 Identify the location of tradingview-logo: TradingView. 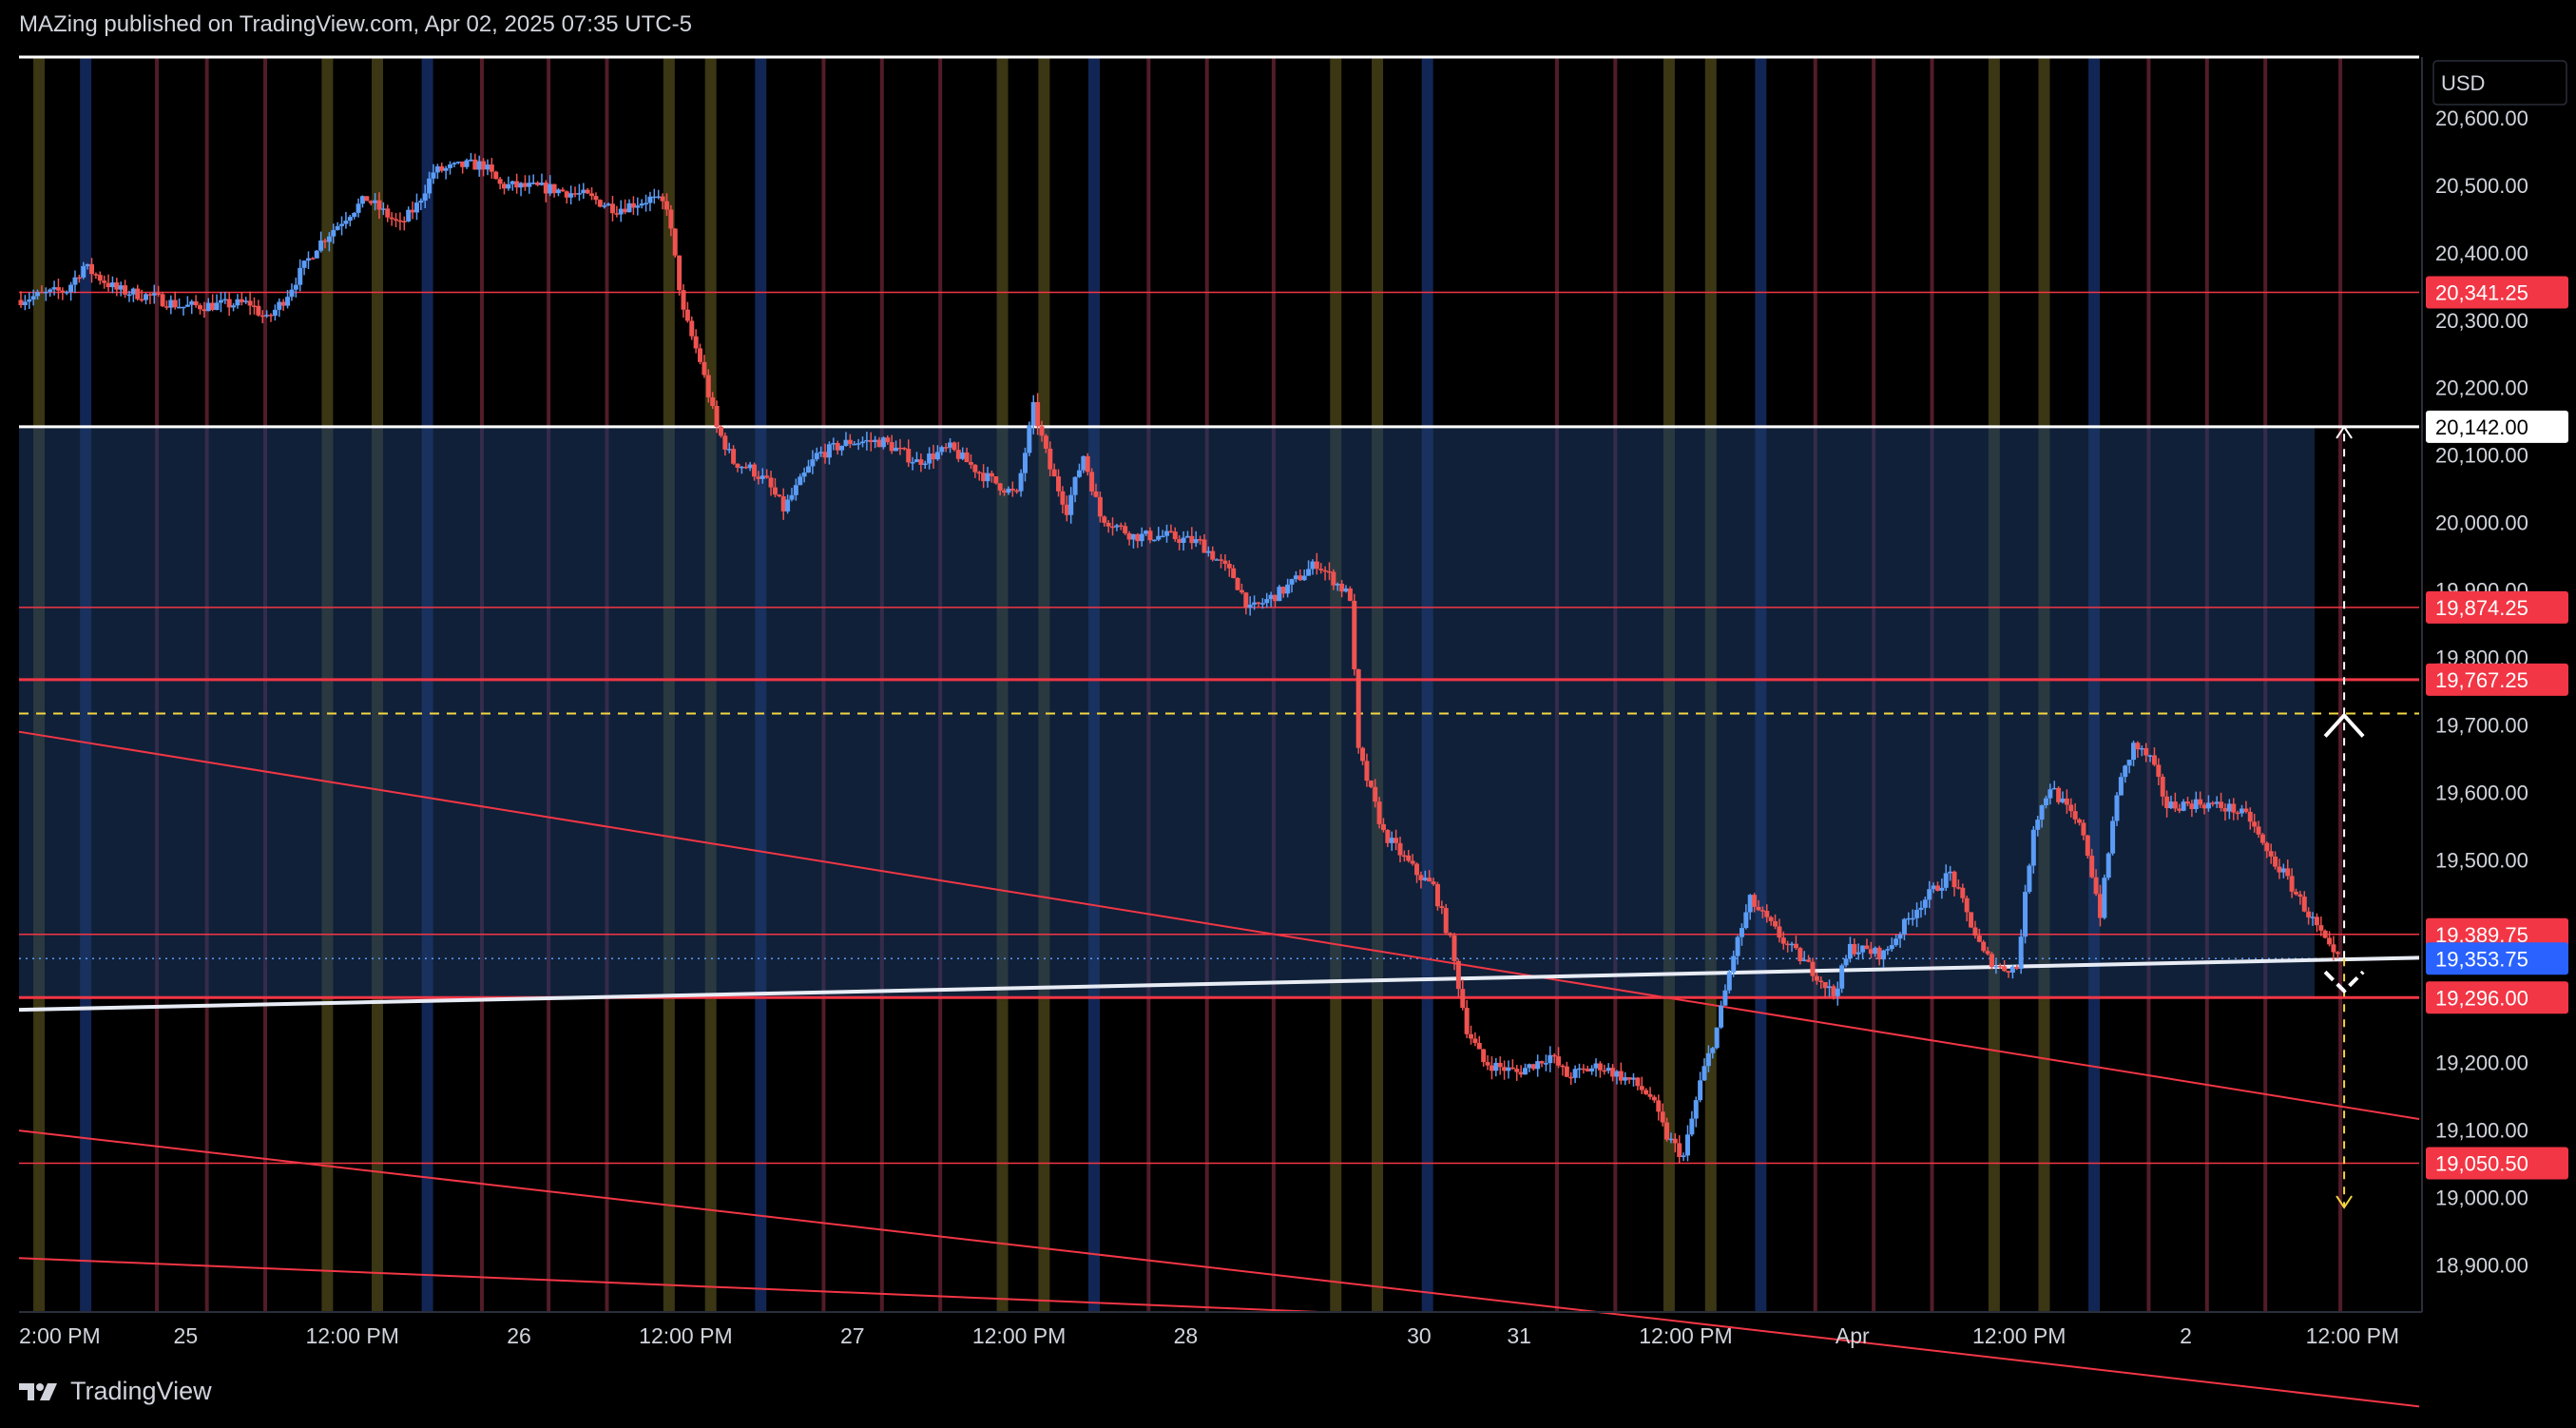
(115, 1391).